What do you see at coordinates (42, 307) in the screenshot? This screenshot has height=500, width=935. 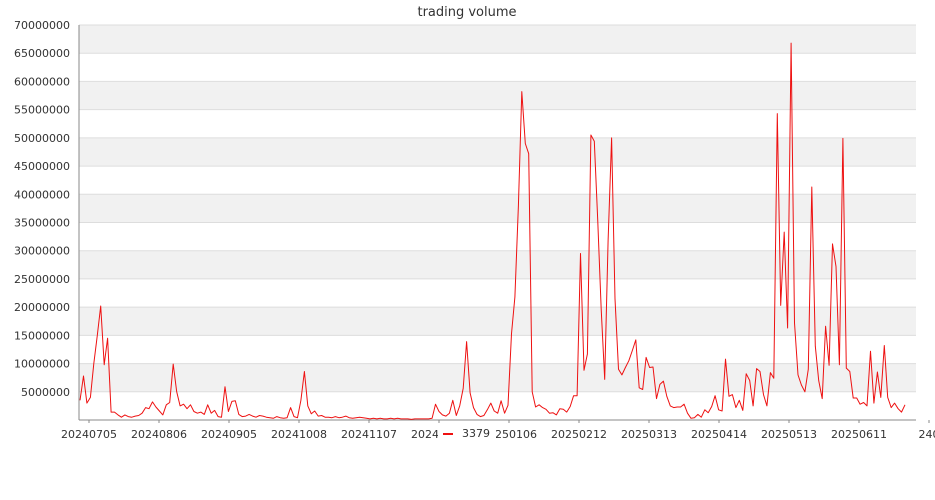 I see `y-tick-label: 20000000` at bounding box center [42, 307].